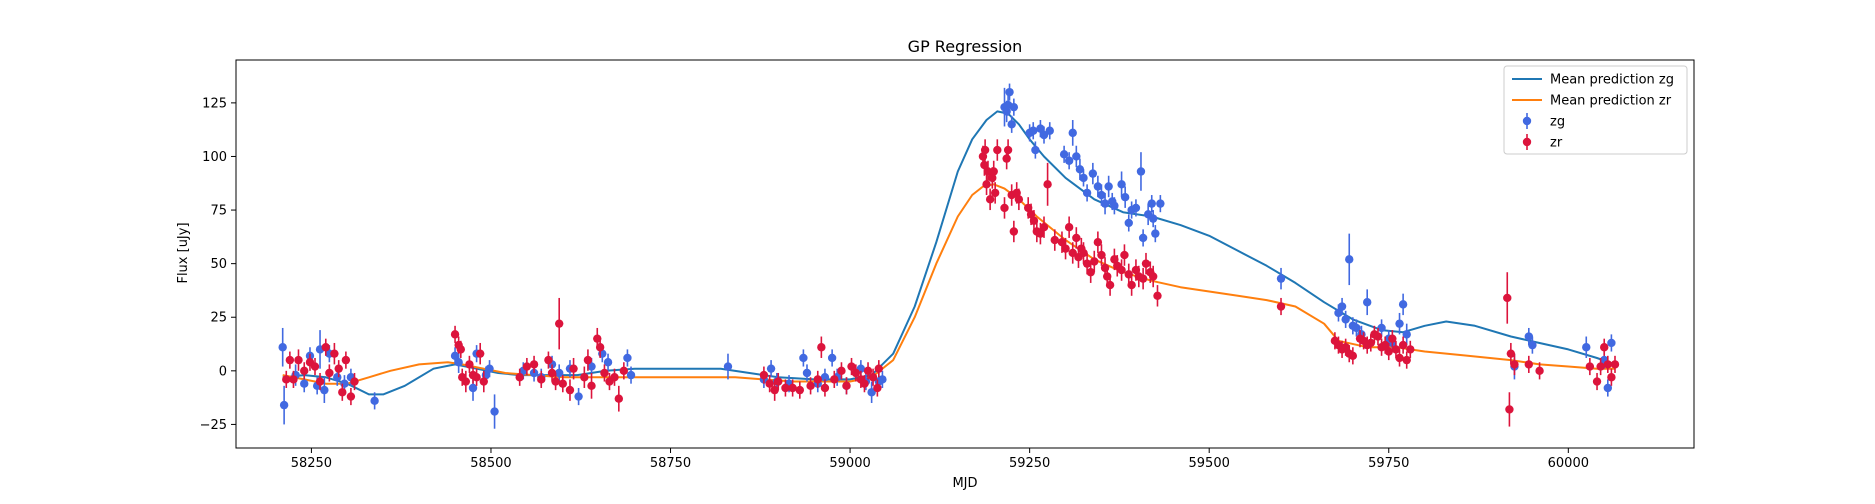 Image resolution: width=1875 pixels, height=504 pixels. Describe the element at coordinates (213, 425) in the screenshot. I see `y-tick-label: −25` at that location.